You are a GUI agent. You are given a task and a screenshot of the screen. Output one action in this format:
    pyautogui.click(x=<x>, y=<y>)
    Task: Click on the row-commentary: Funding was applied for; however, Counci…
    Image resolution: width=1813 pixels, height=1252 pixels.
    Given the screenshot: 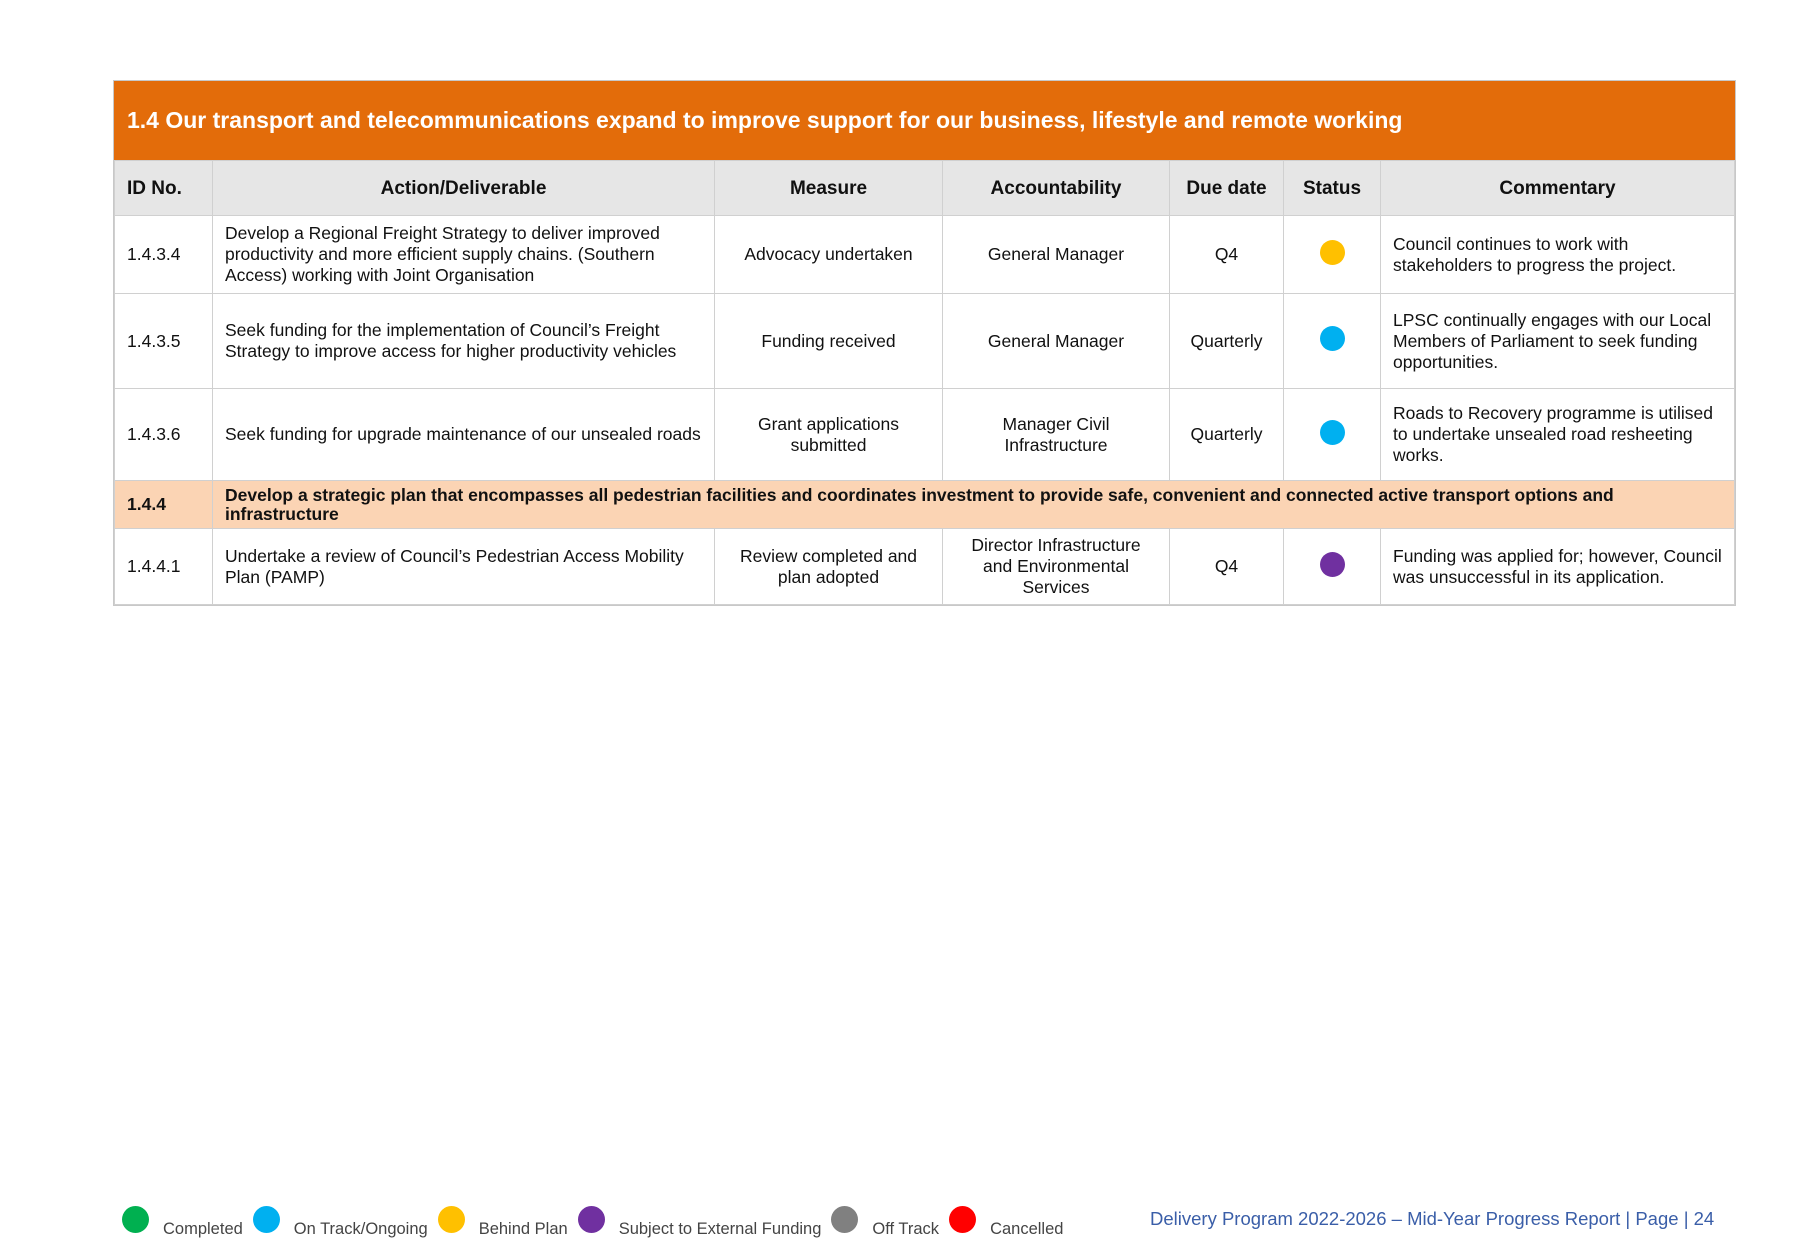 What is the action you would take?
    pyautogui.click(x=1557, y=566)
    